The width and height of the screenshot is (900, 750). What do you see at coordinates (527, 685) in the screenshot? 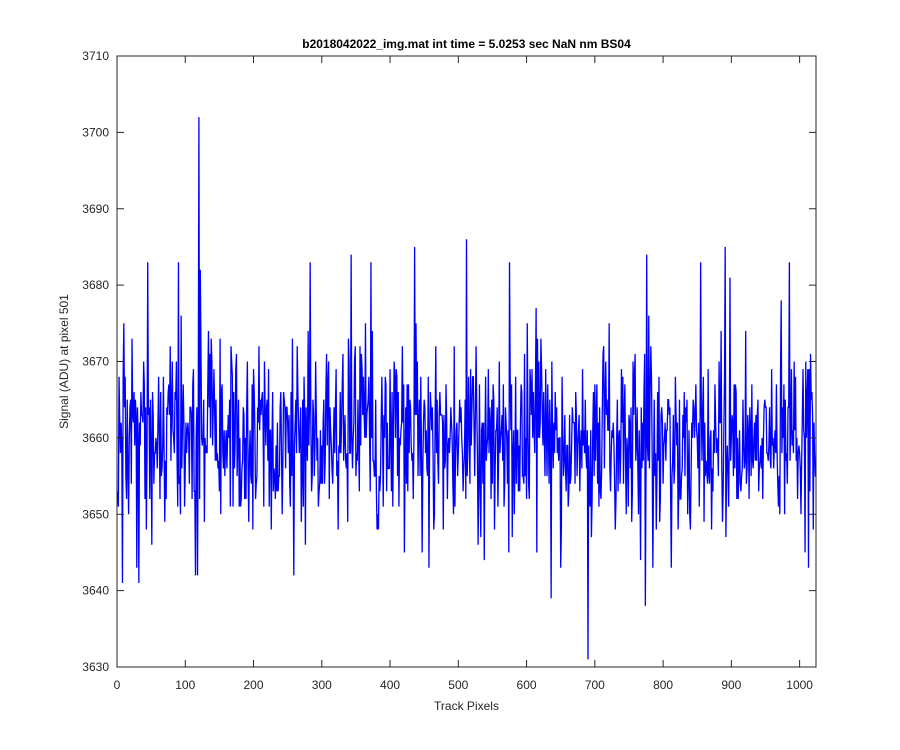
I see `x-tick-label: 600` at bounding box center [527, 685].